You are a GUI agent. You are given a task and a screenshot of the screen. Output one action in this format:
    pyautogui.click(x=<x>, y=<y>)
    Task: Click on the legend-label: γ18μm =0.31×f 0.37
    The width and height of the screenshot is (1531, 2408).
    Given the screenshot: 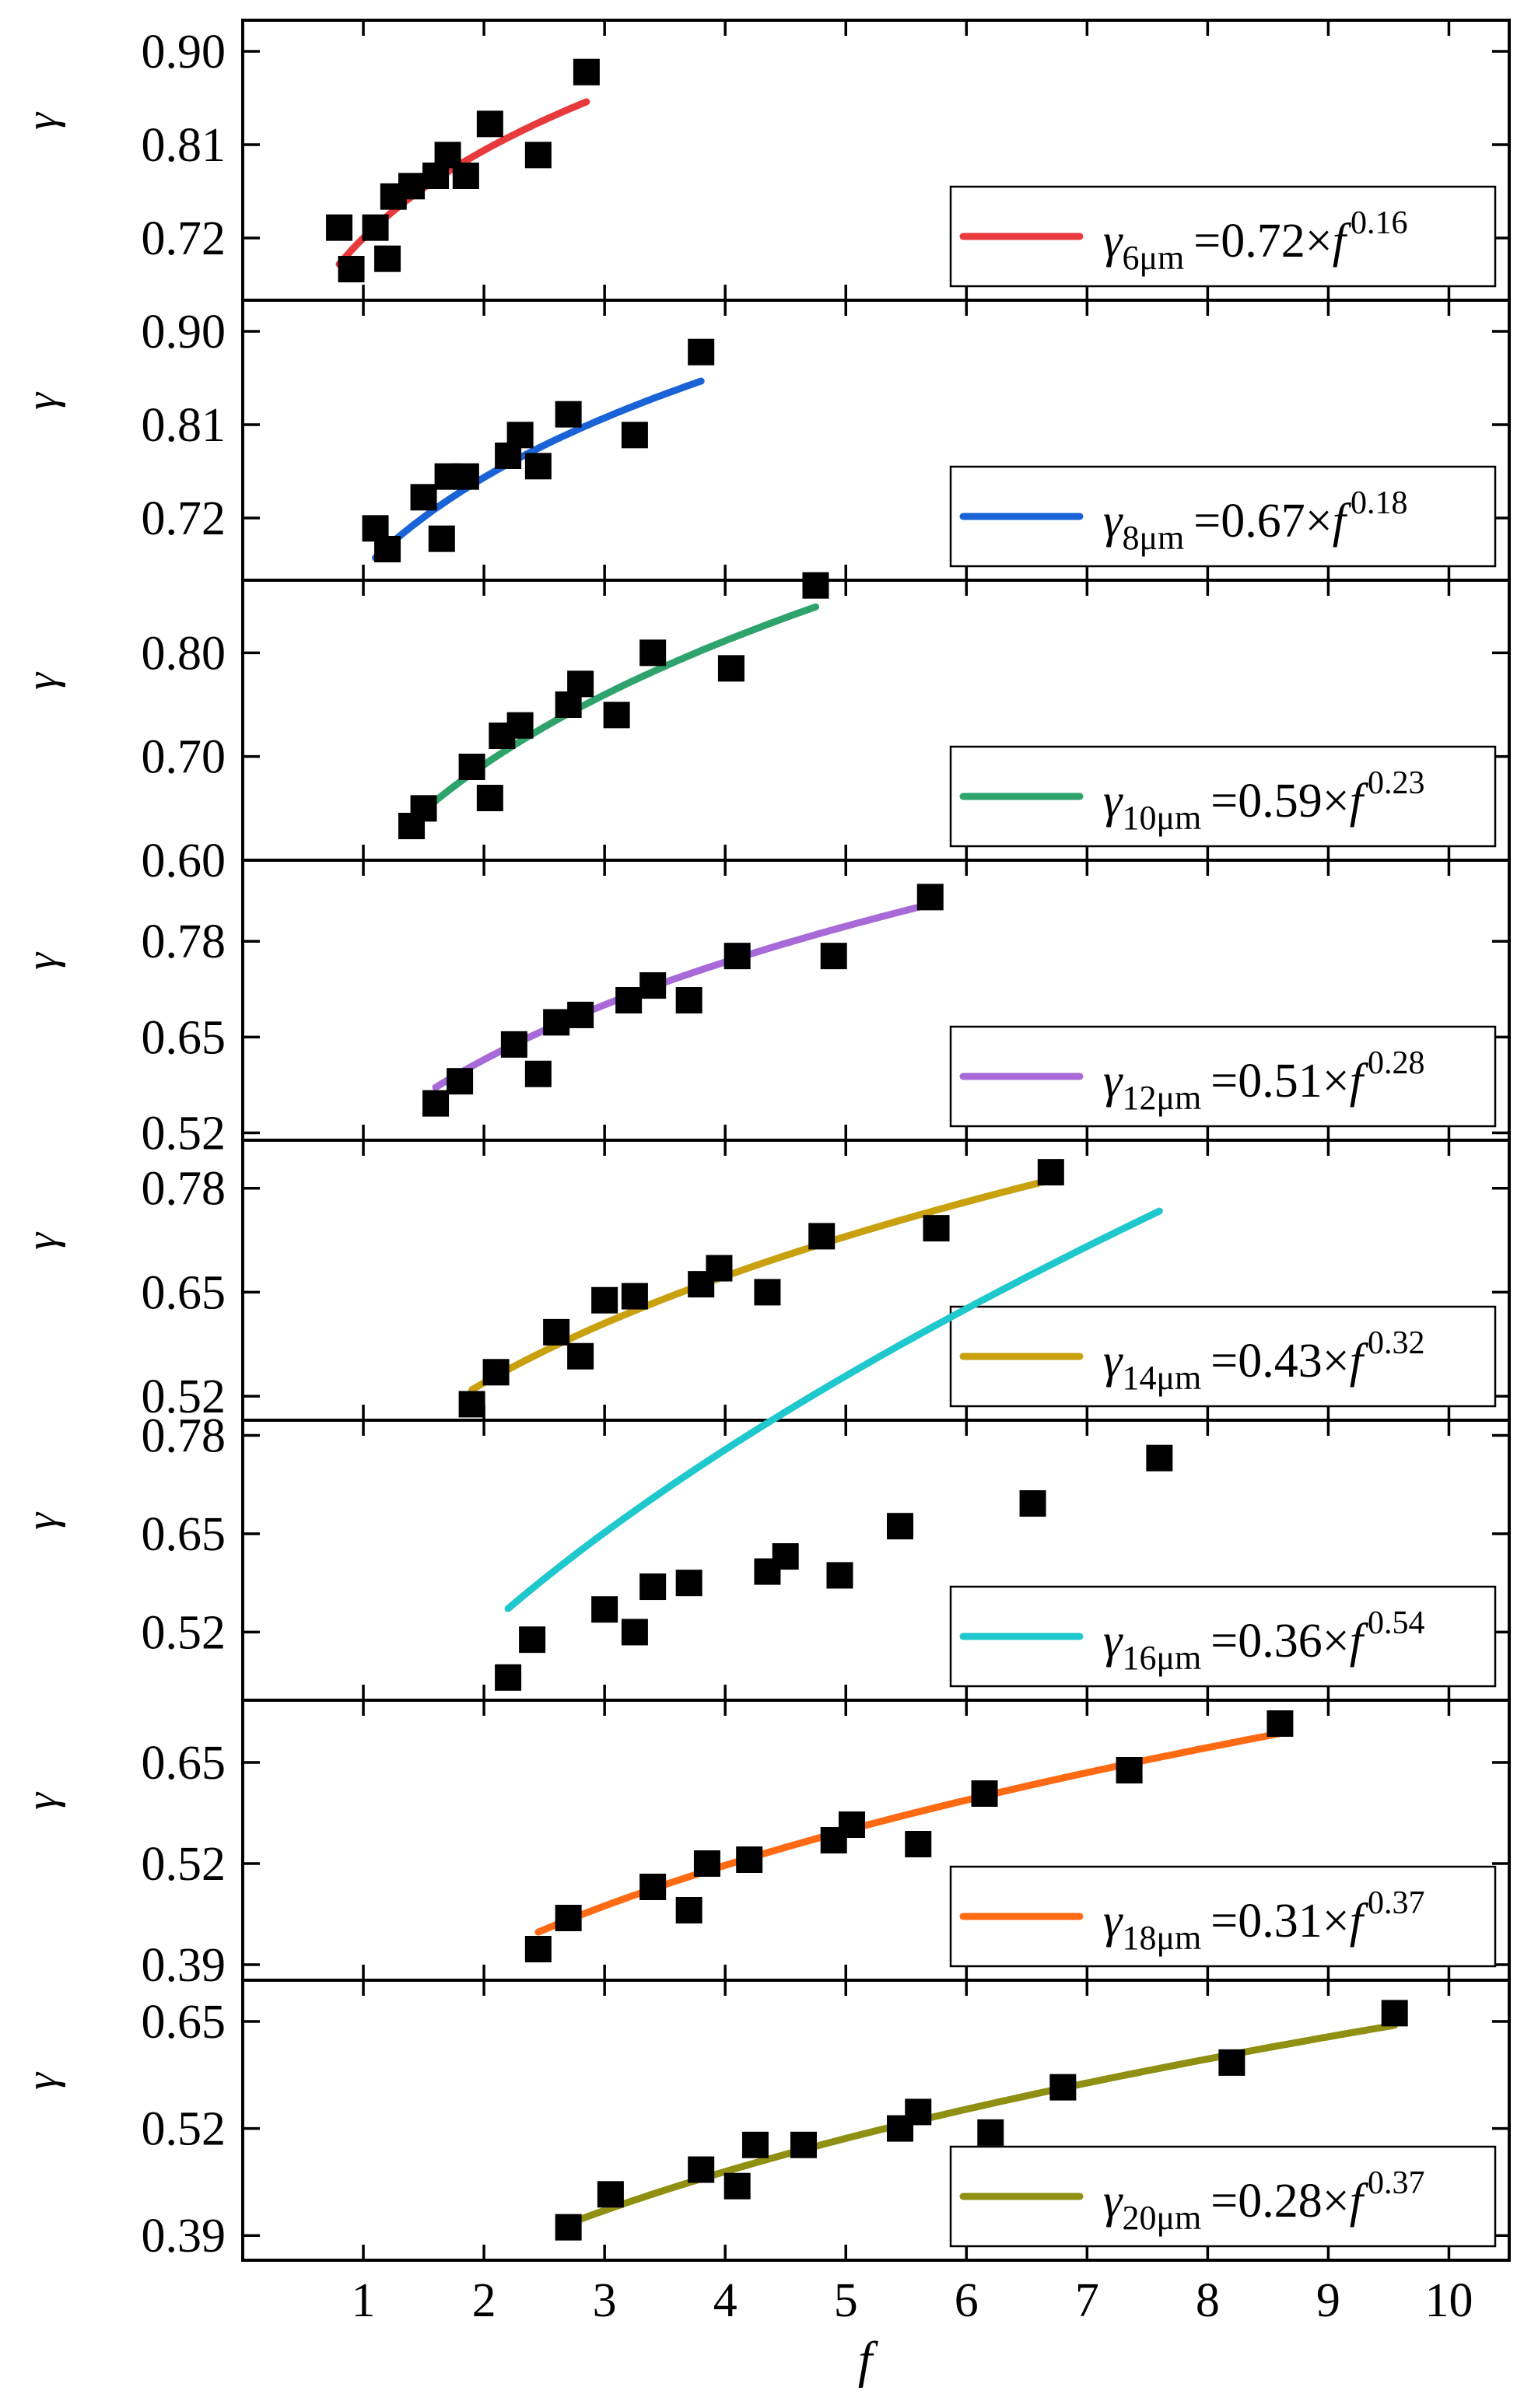 What is the action you would take?
    pyautogui.click(x=1263, y=1921)
    